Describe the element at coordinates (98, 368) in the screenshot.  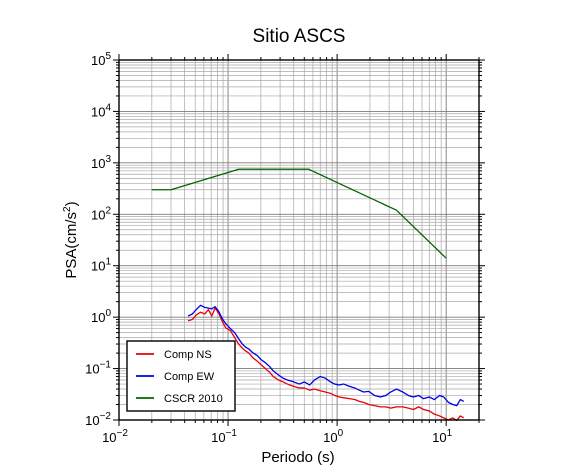
I see `y-tick-label: 10⁻¹` at that location.